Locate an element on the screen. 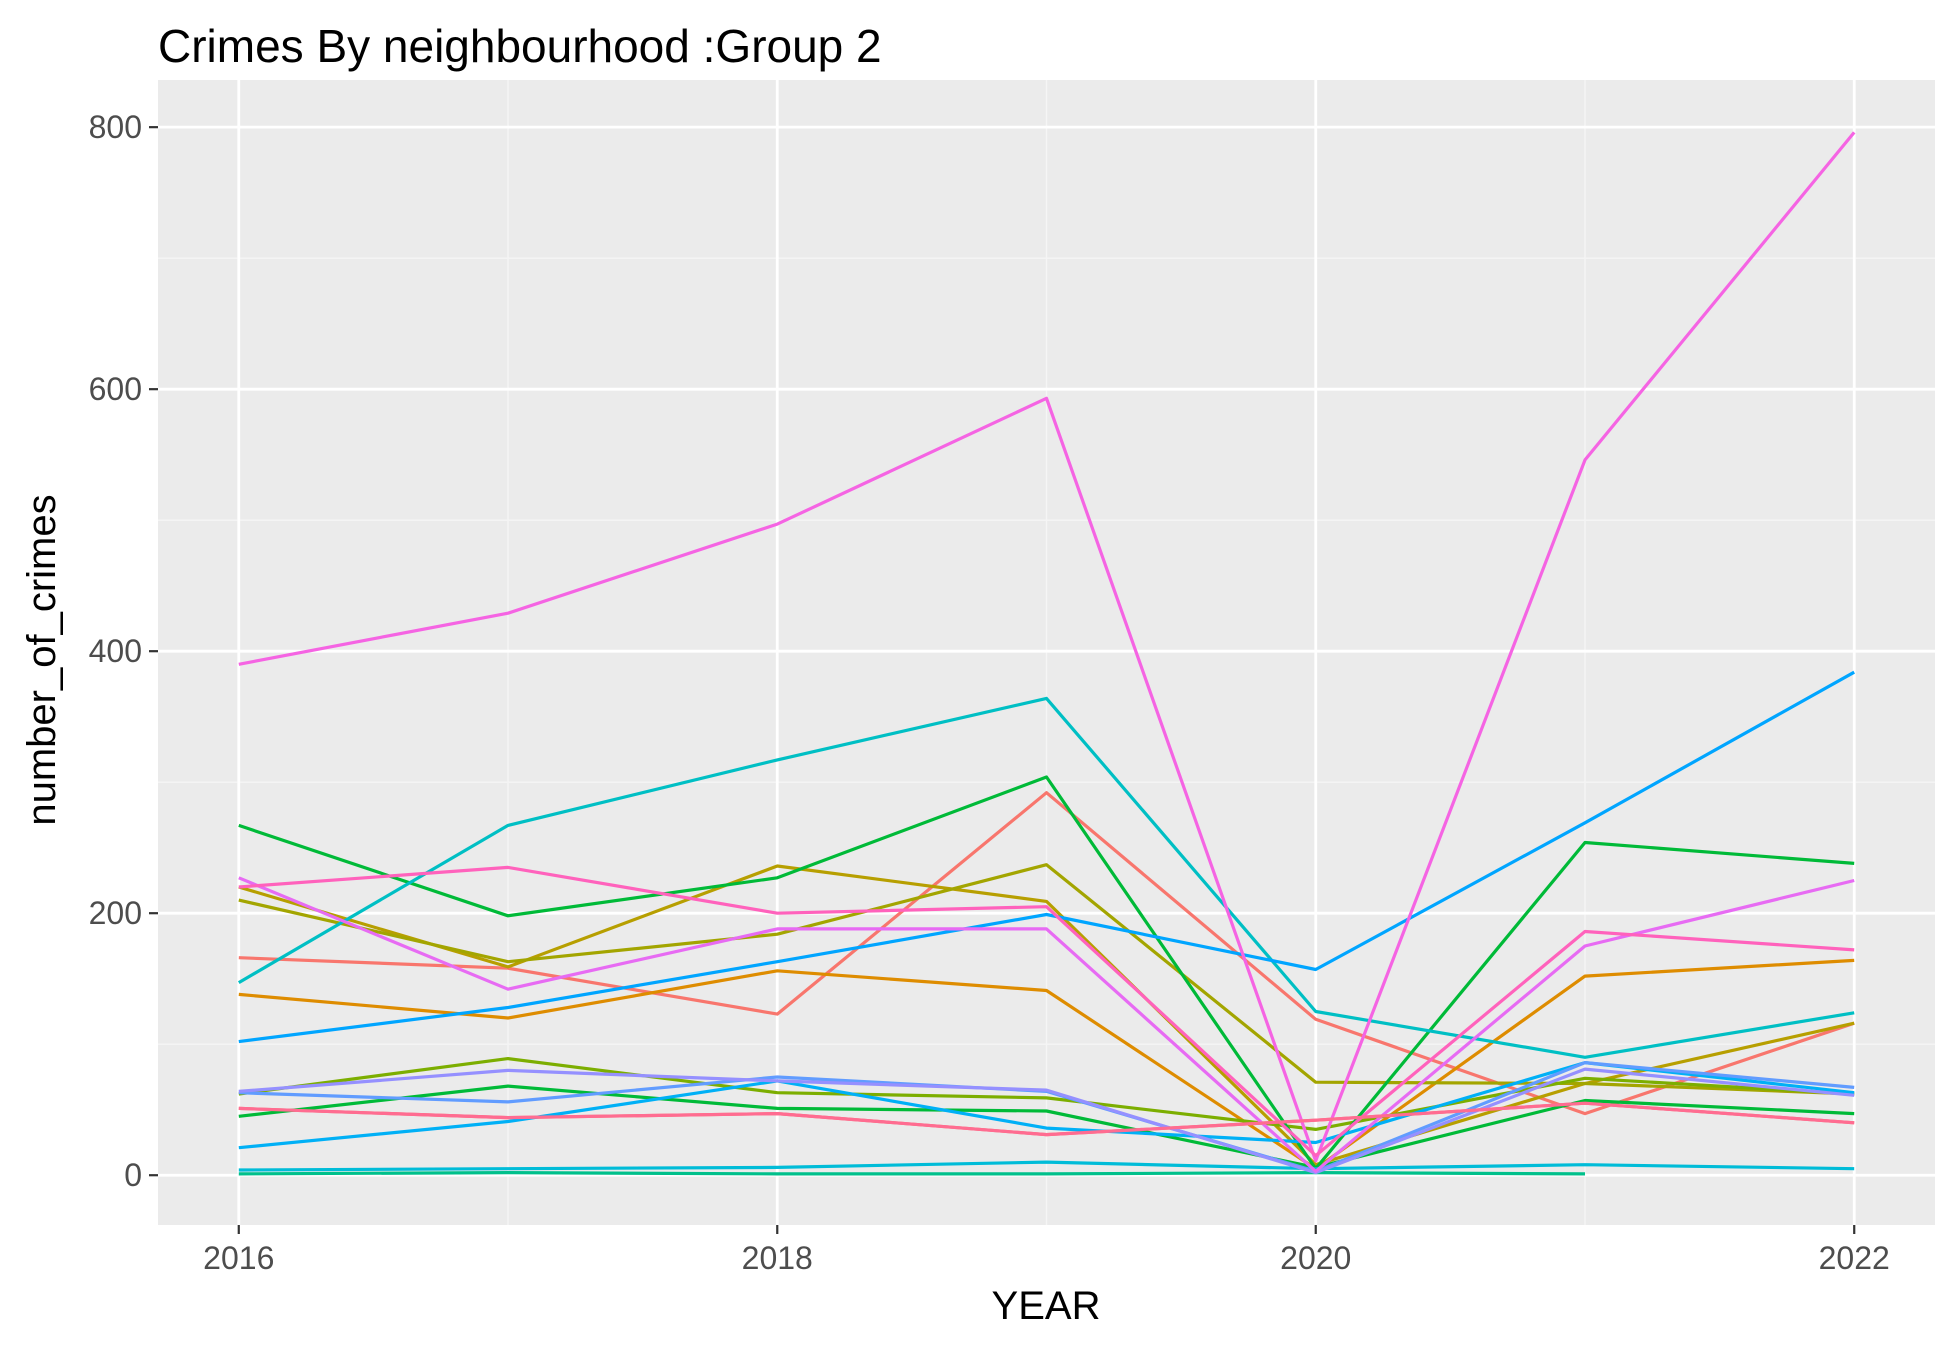 This screenshot has width=1950, height=1354. y-axis-title: number_of_crimes is located at coordinates (42, 659).